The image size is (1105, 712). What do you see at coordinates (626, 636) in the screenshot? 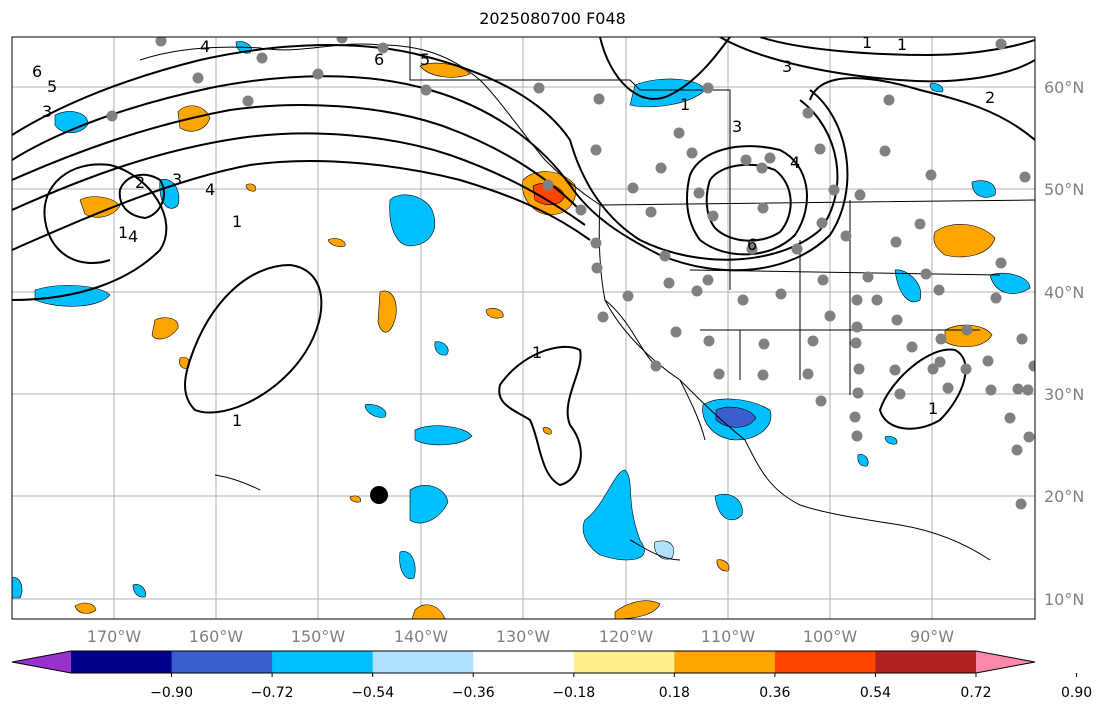
I see `lon-label: 120°W` at bounding box center [626, 636].